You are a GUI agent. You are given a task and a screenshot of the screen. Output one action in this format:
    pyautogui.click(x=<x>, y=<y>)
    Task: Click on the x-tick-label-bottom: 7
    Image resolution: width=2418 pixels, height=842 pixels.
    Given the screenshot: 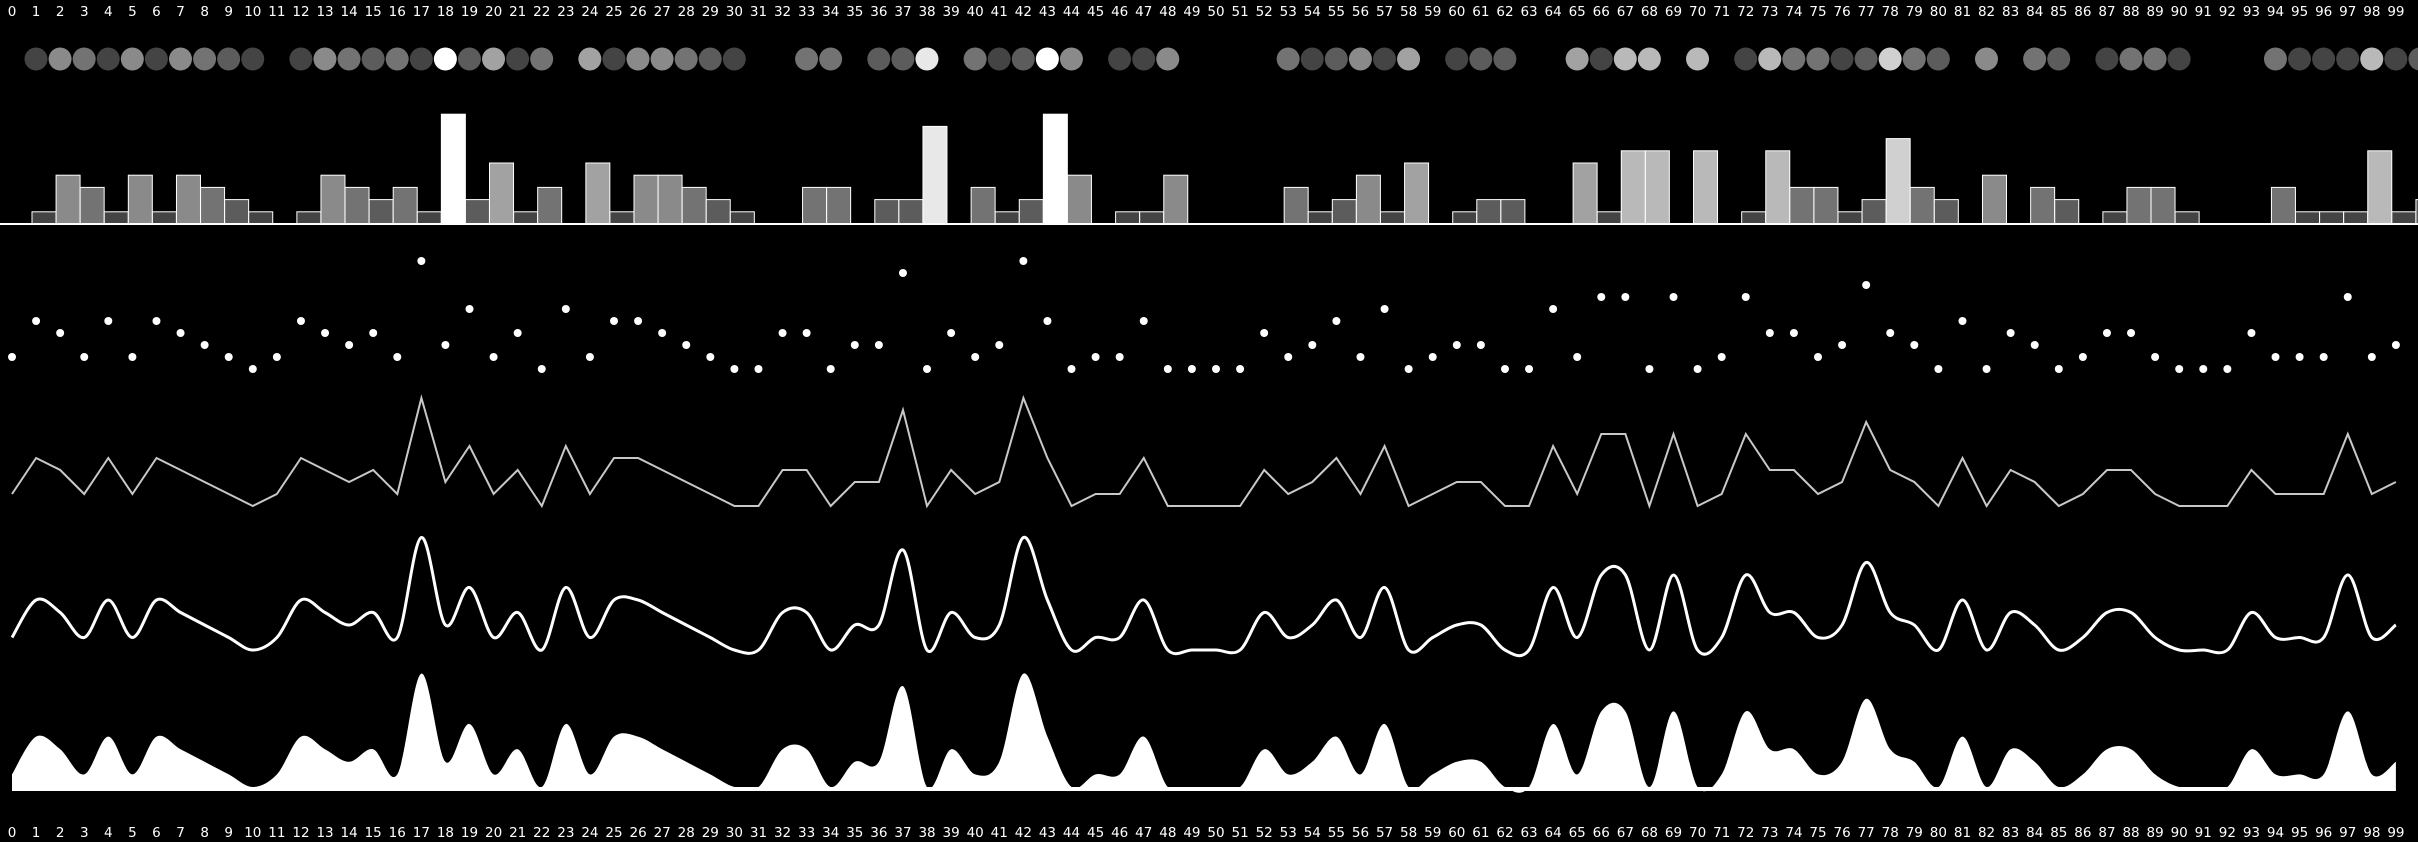 What is the action you would take?
    pyautogui.click(x=180, y=833)
    